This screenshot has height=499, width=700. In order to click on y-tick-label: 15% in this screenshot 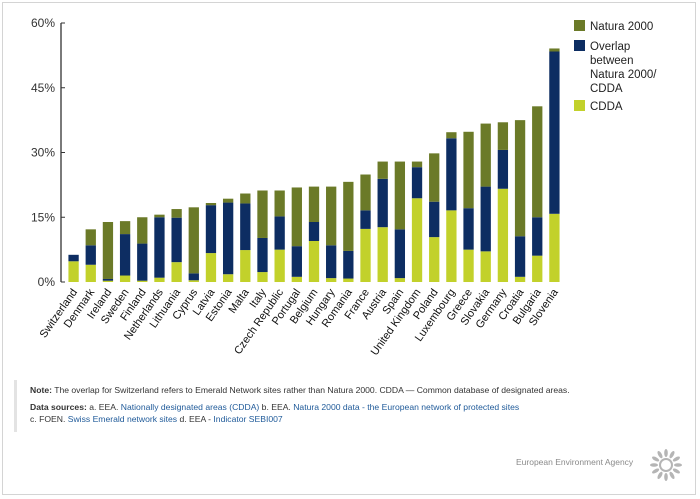, I will do `click(43, 217)`.